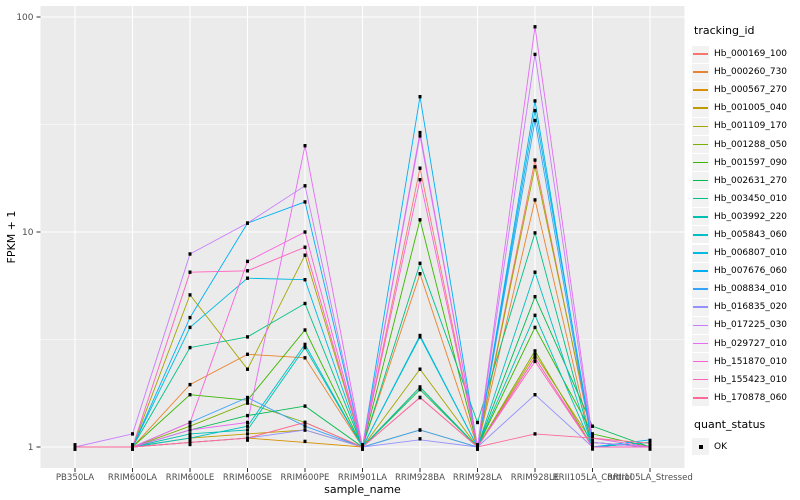 This screenshot has height=500, width=800. What do you see at coordinates (724, 30) in the screenshot?
I see `legend-title-tracking-id: tracking_id` at bounding box center [724, 30].